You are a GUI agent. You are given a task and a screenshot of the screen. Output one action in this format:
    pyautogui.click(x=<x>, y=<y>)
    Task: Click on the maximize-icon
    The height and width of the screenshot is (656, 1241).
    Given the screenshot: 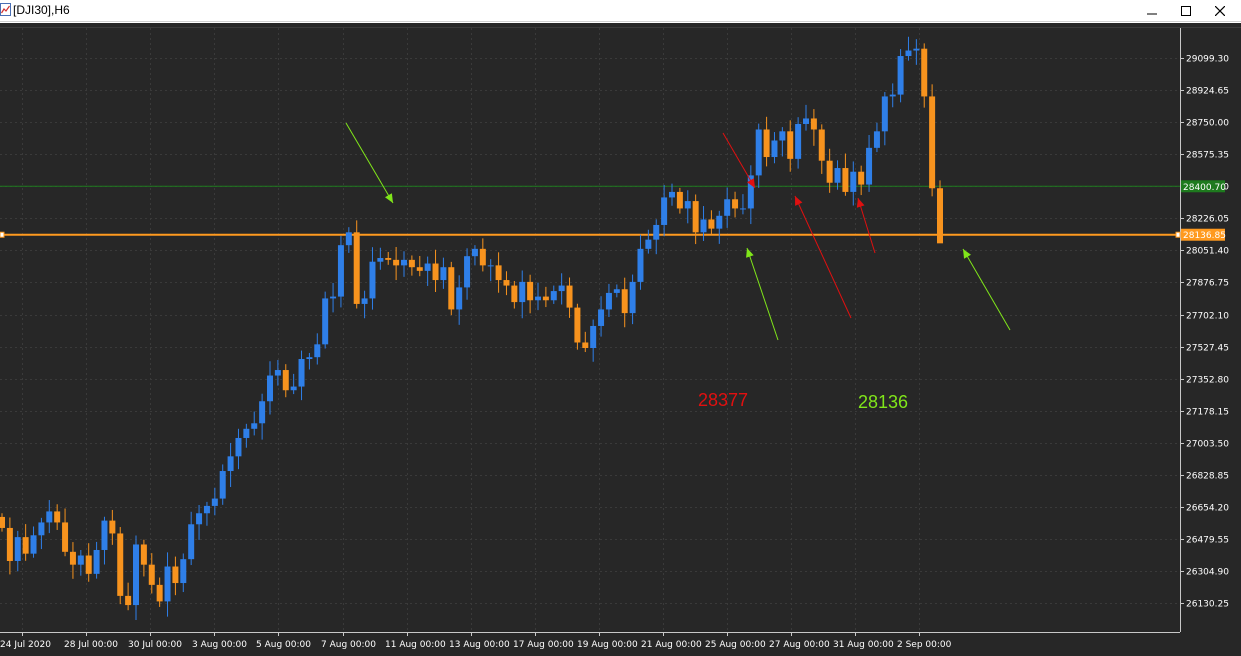 What is the action you would take?
    pyautogui.click(x=1186, y=11)
    